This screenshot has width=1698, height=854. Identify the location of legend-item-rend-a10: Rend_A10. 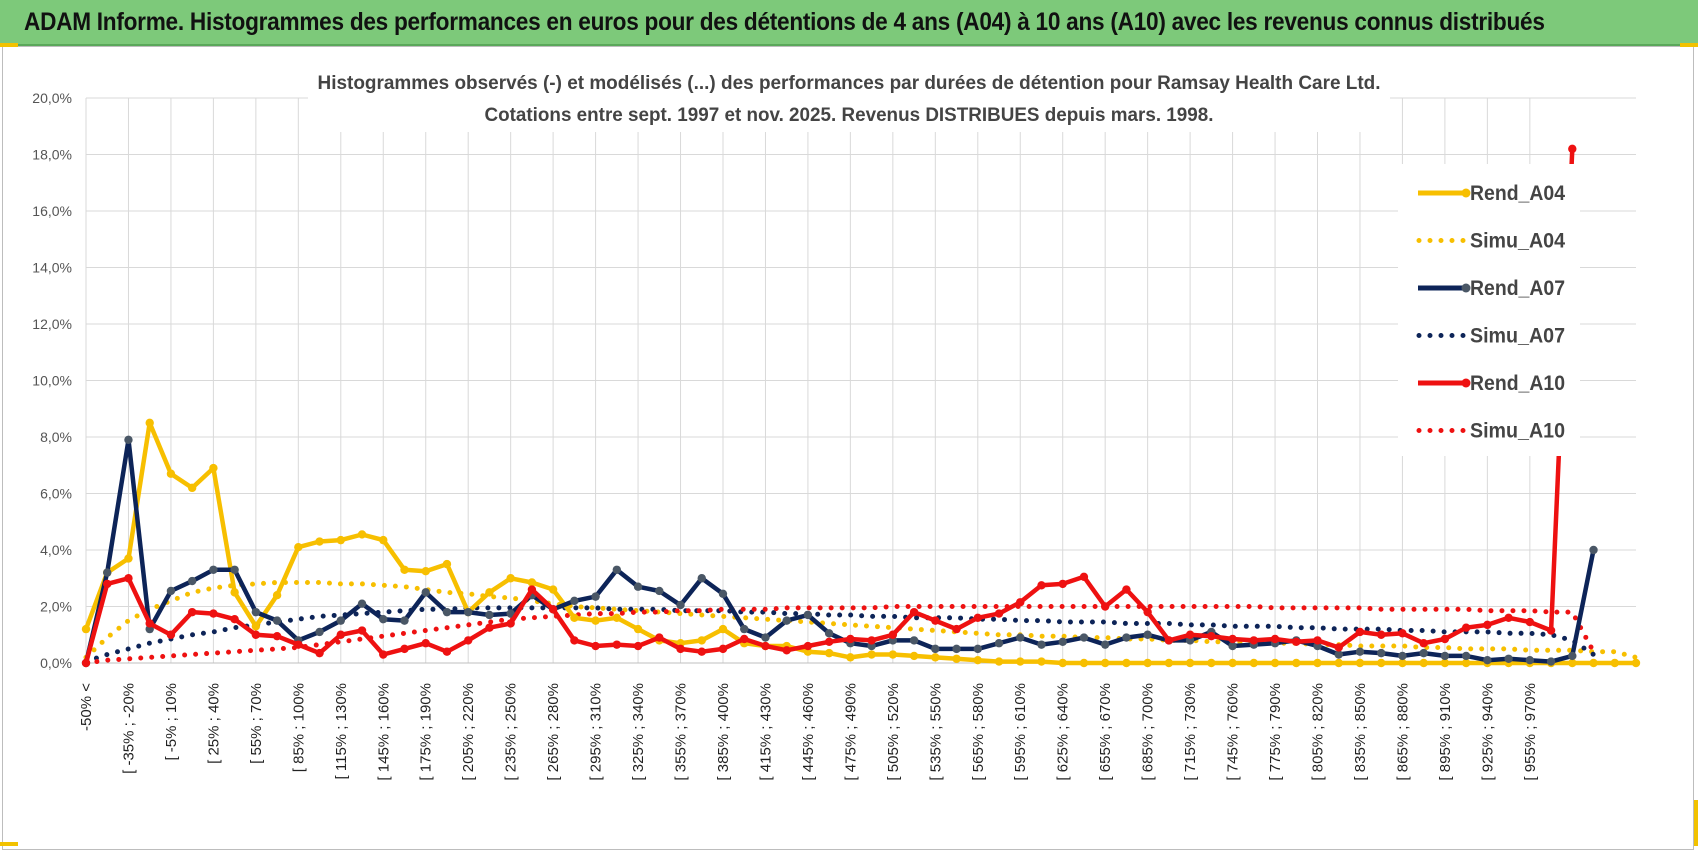
(1491, 383).